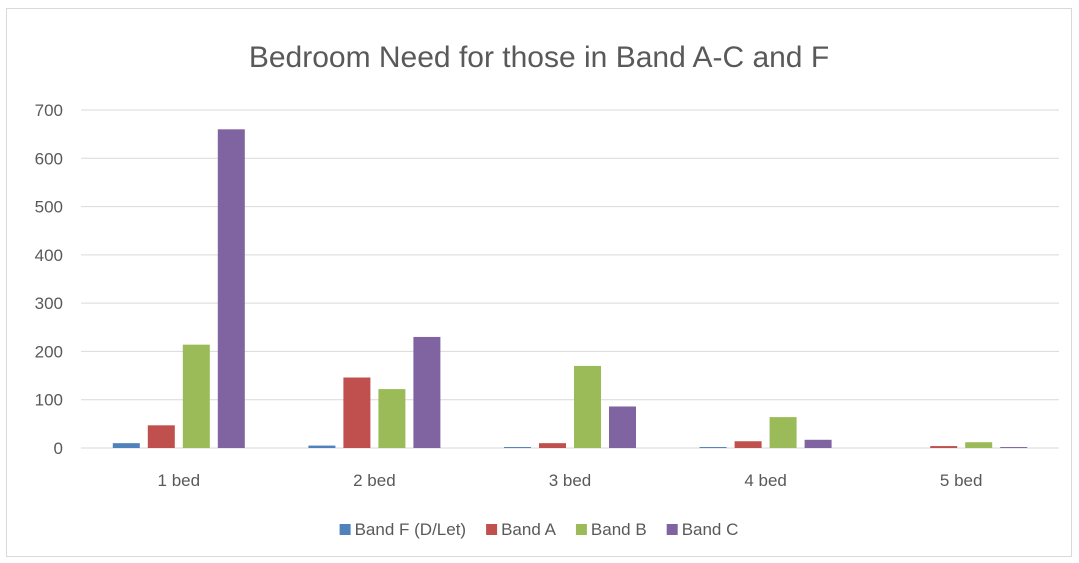 Image resolution: width=1079 pixels, height=563 pixels. I want to click on legend: Band F (D/Let) Band A Band B Band C, so click(539, 529).